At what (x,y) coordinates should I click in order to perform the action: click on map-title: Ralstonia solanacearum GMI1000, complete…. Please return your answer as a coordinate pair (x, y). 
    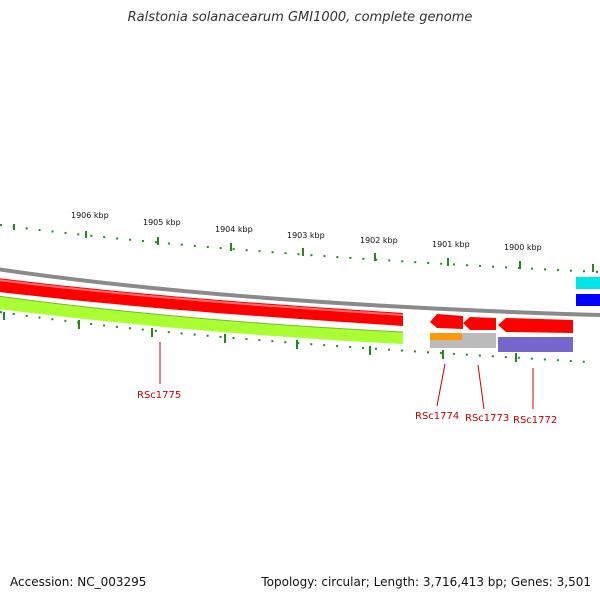
    Looking at the image, I should click on (300, 17).